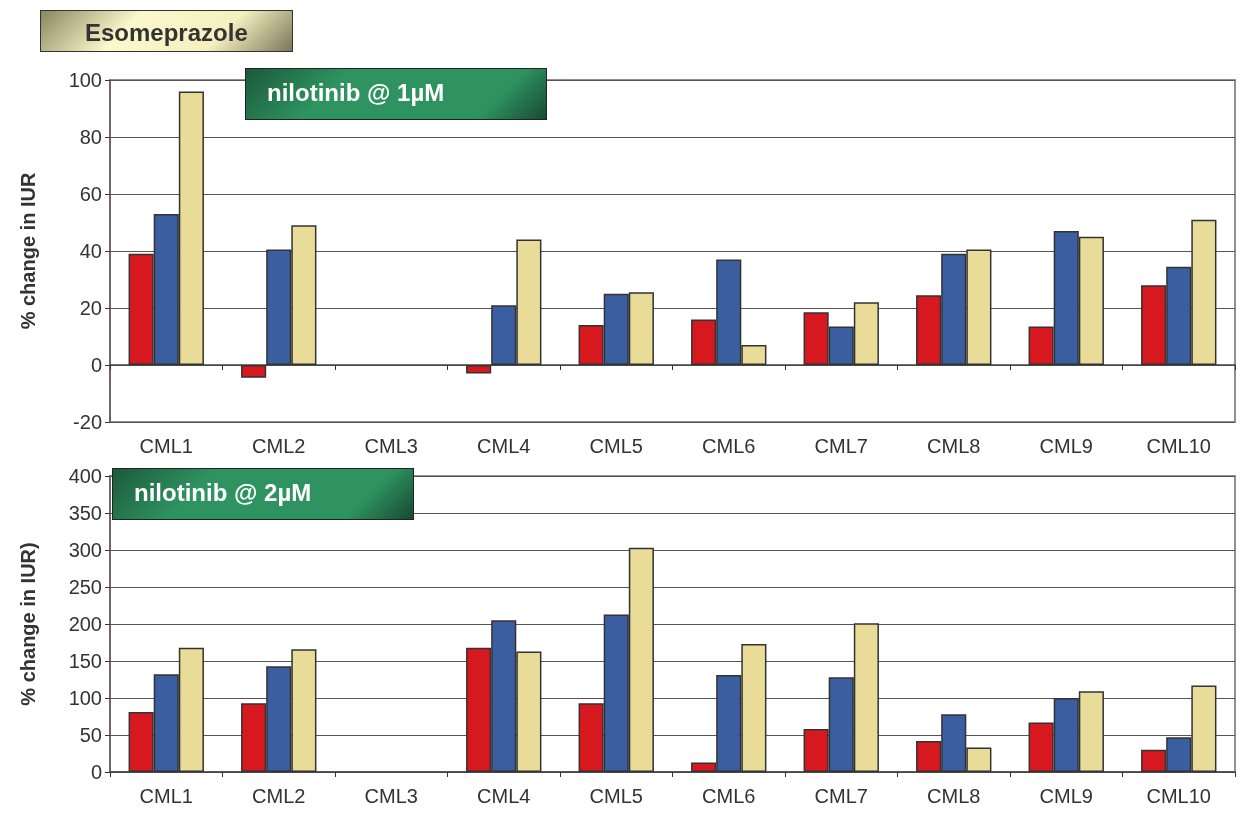 The height and width of the screenshot is (824, 1253). What do you see at coordinates (166, 31) in the screenshot?
I see `chart-title: Esomeprazole` at bounding box center [166, 31].